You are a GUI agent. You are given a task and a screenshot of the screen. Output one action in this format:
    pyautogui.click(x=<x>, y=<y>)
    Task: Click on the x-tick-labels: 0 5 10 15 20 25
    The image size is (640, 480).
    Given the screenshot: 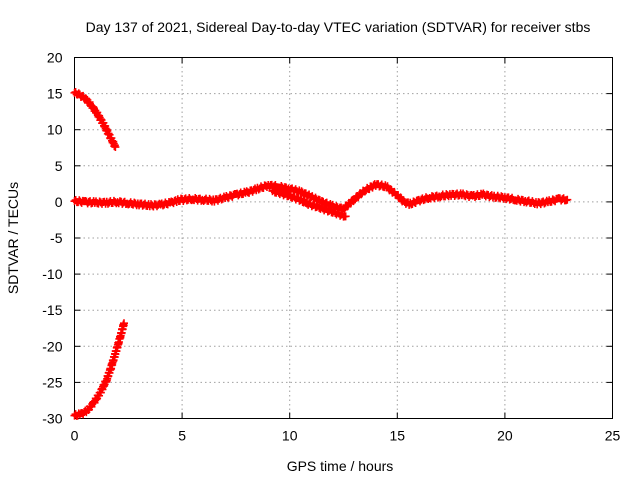 What is the action you would take?
    pyautogui.click(x=346, y=436)
    